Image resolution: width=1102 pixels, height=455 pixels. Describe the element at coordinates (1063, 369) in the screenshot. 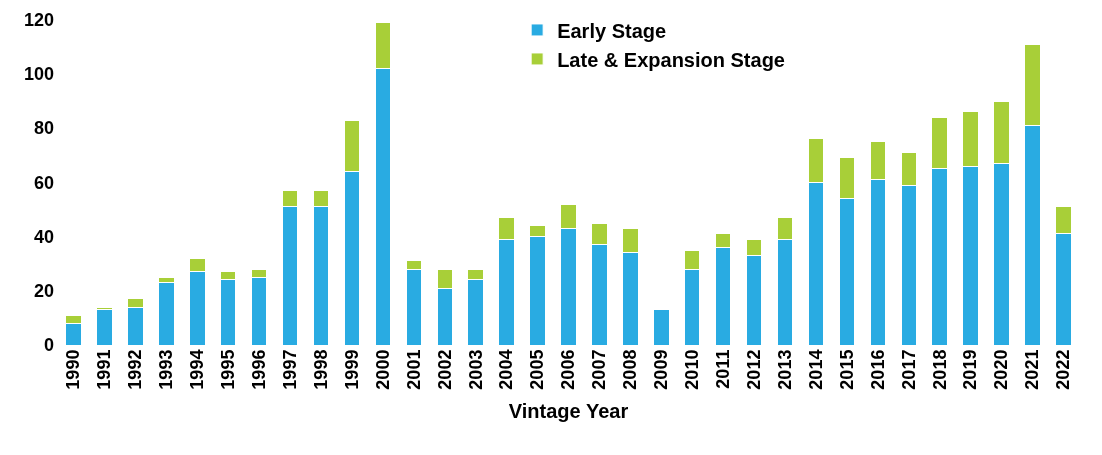

I see `x-tick-label: 2022` at that location.